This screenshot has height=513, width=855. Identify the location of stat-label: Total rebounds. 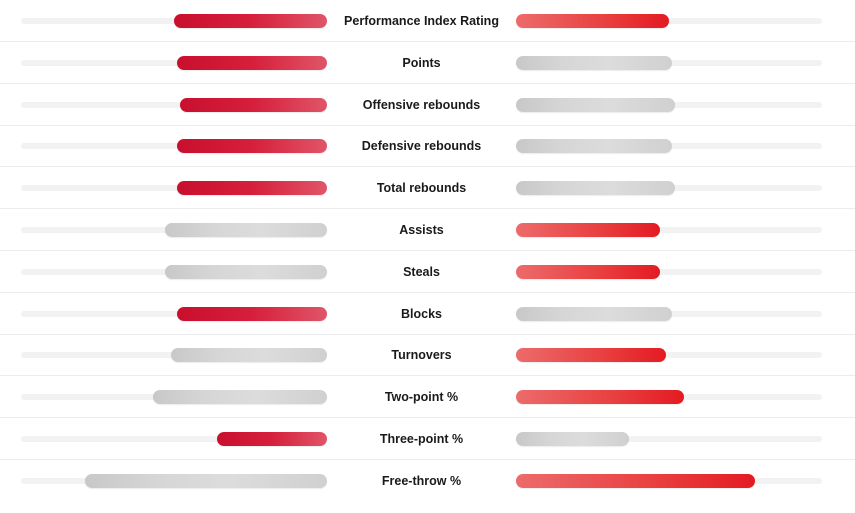
(421, 188).